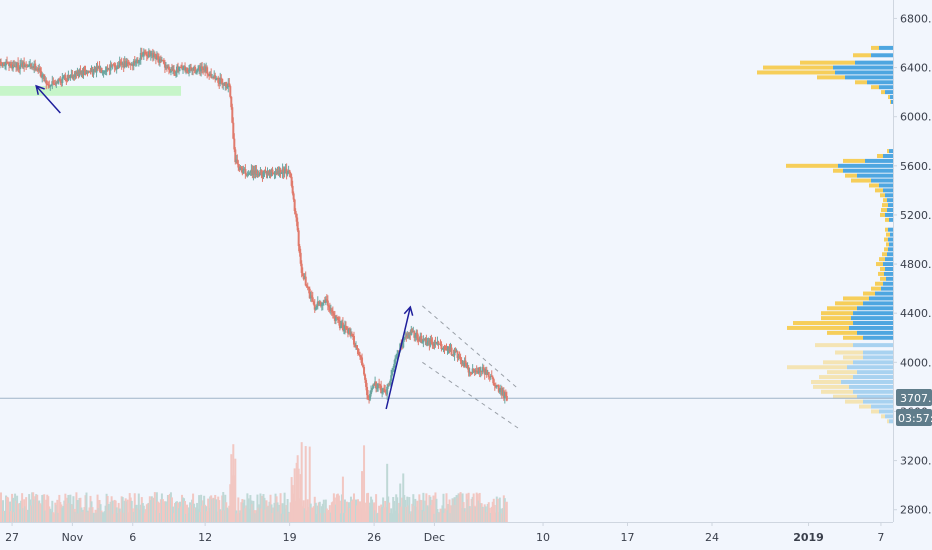 The width and height of the screenshot is (932, 550). Describe the element at coordinates (91, 90) in the screenshot. I see `support-zone` at that location.